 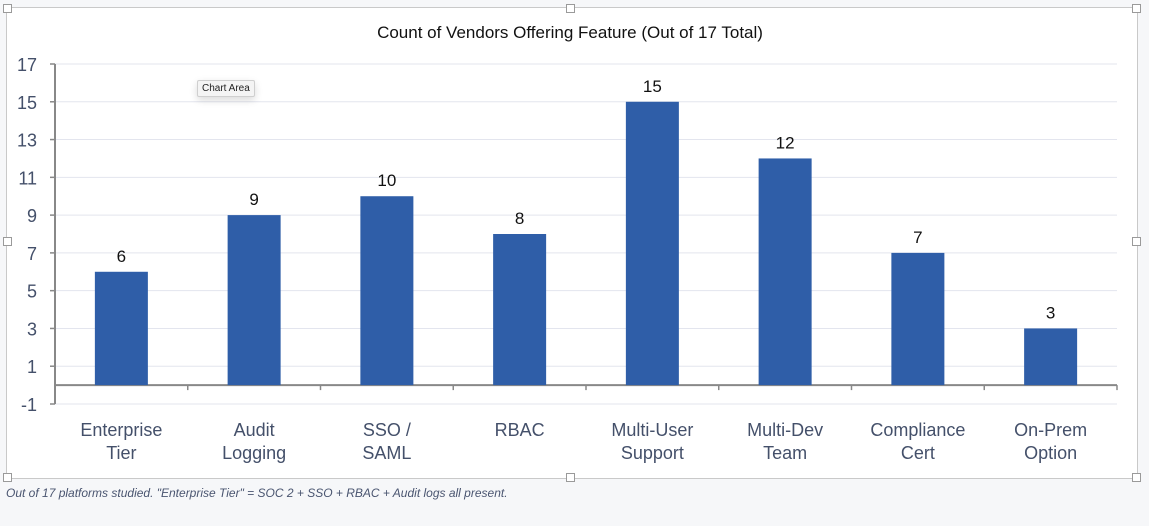 What do you see at coordinates (1050, 430) in the screenshot?
I see `x-tick-label: On-Prem` at bounding box center [1050, 430].